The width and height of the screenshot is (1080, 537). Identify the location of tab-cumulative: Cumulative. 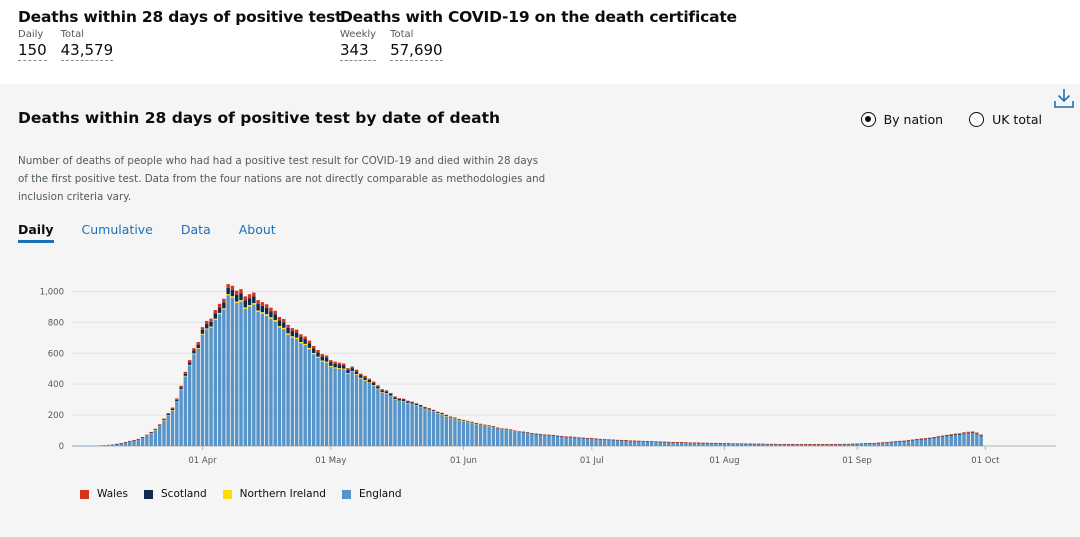
(117, 229).